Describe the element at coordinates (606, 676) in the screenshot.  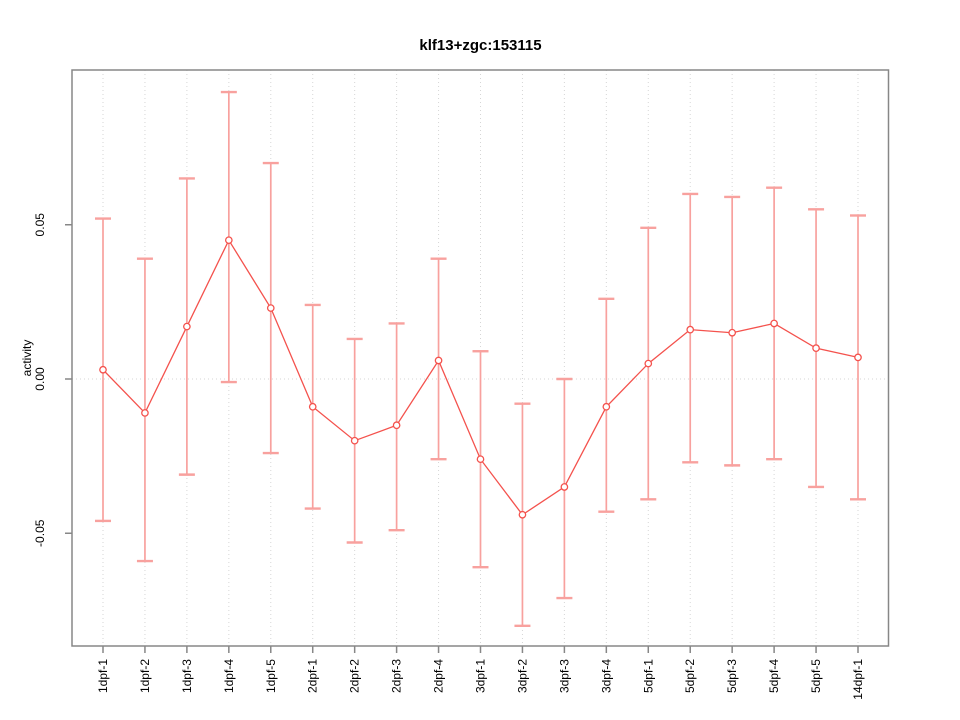
I see `x-tick-label: 3dpf-4` at that location.